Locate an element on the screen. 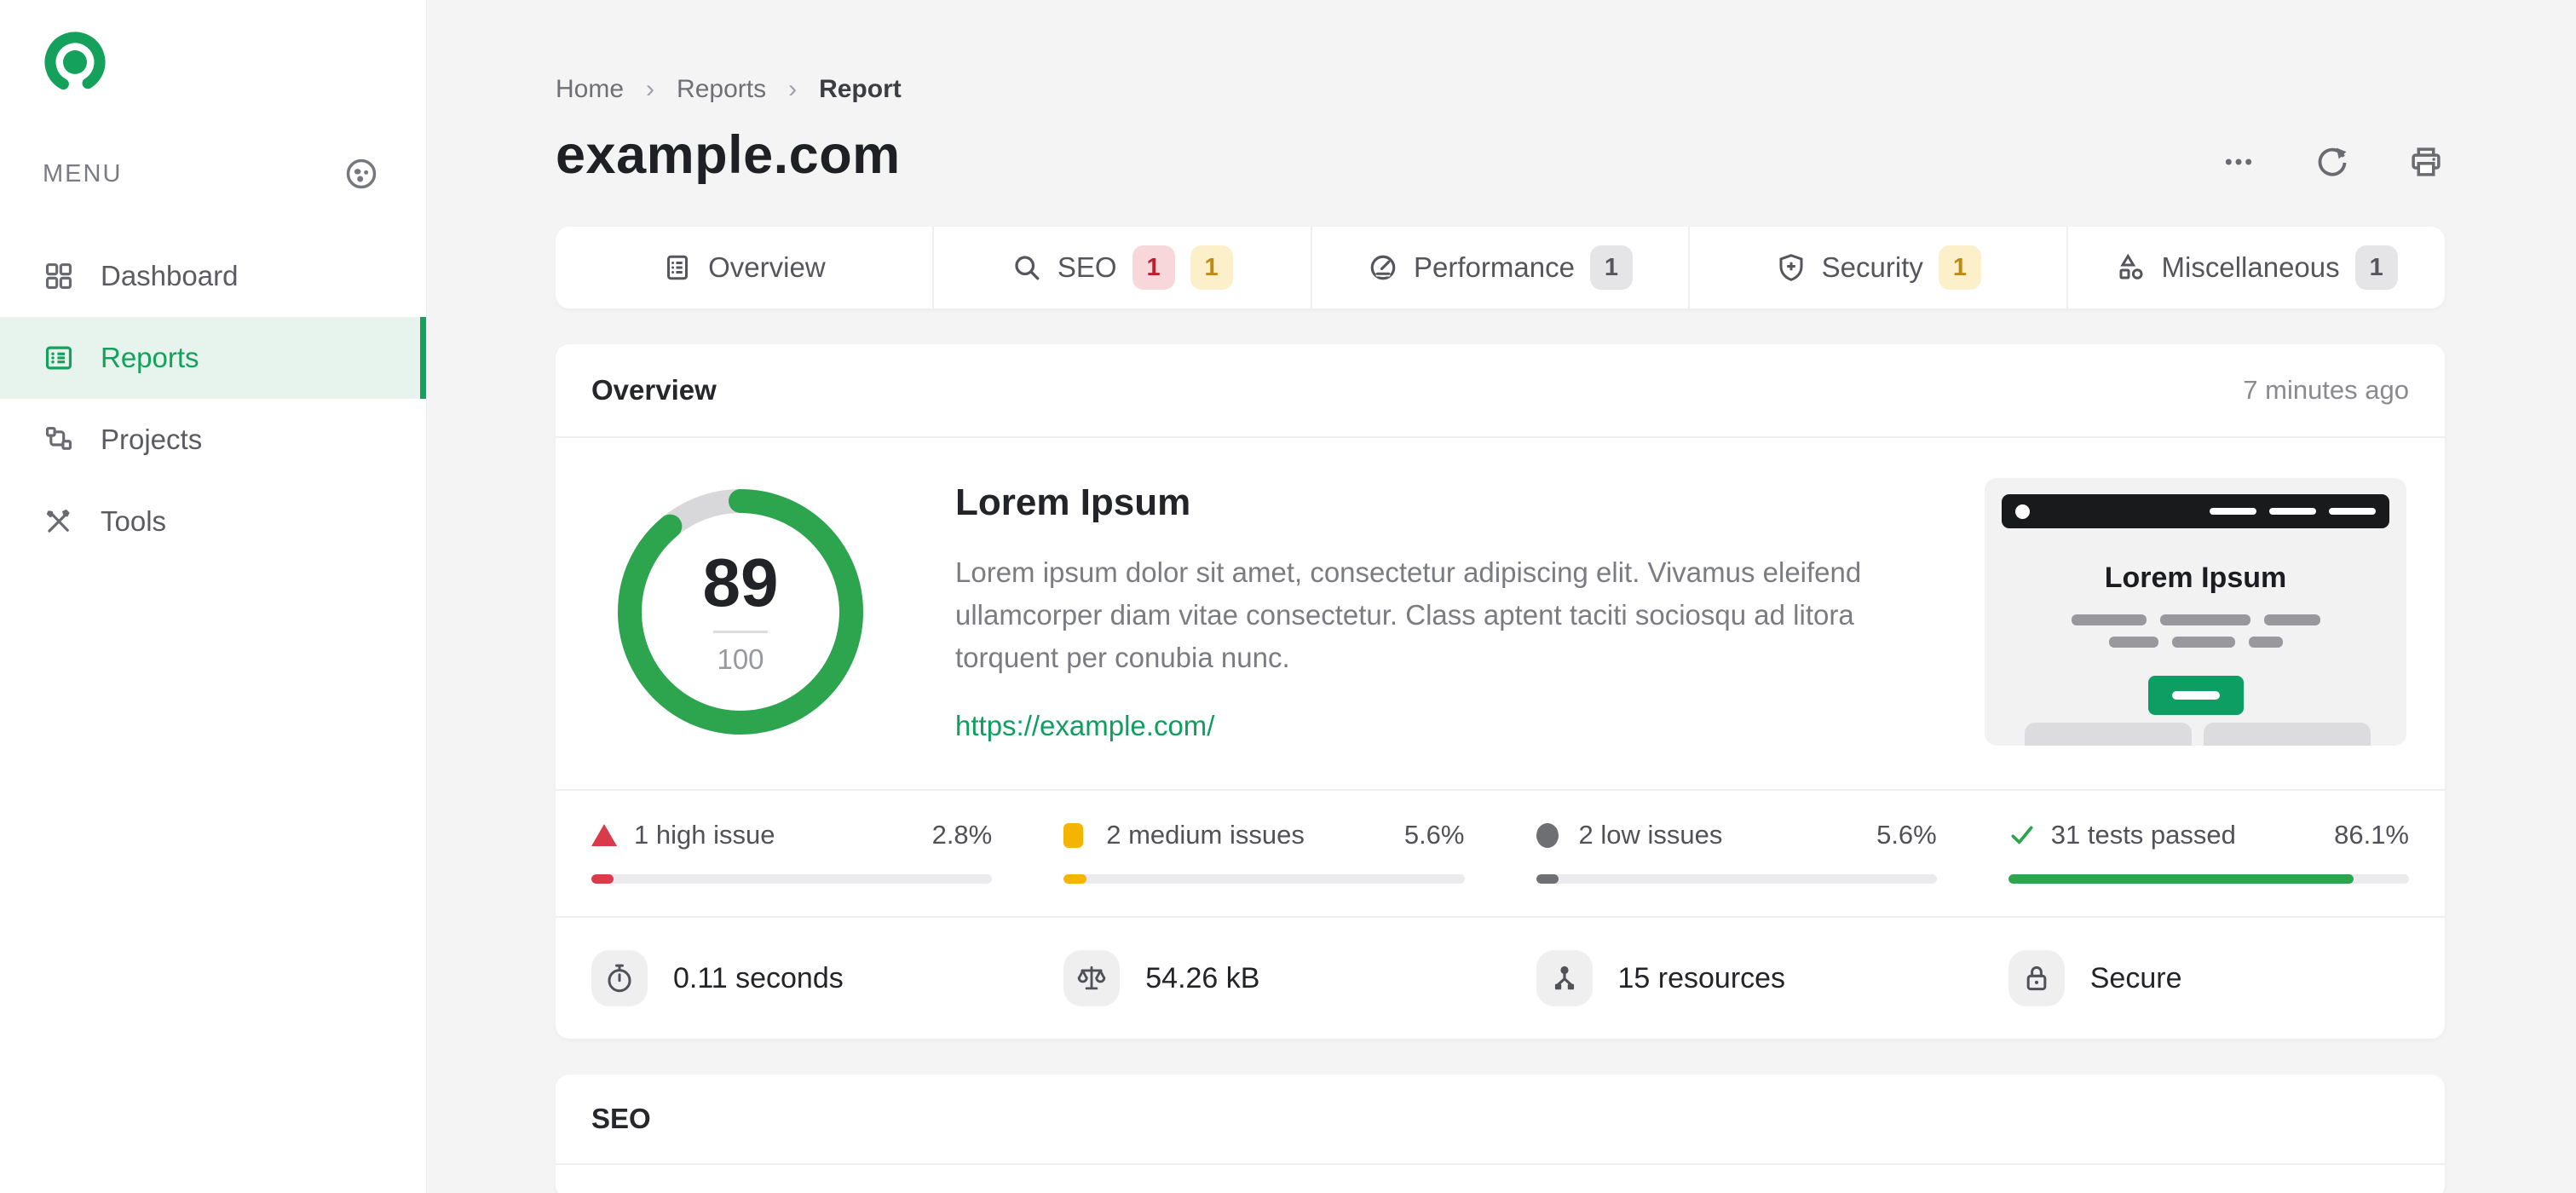  sidebar-item-dashboard: Dashboard is located at coordinates (213, 276).